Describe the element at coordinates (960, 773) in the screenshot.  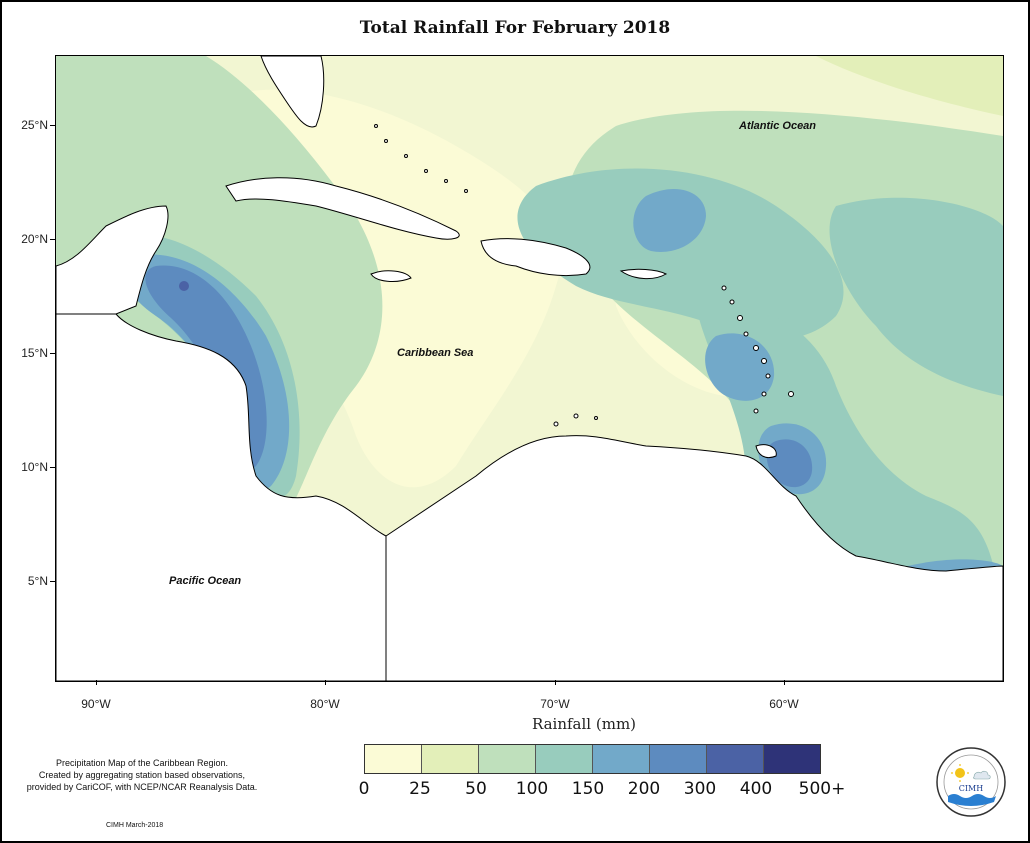
I see `sun-icon` at that location.